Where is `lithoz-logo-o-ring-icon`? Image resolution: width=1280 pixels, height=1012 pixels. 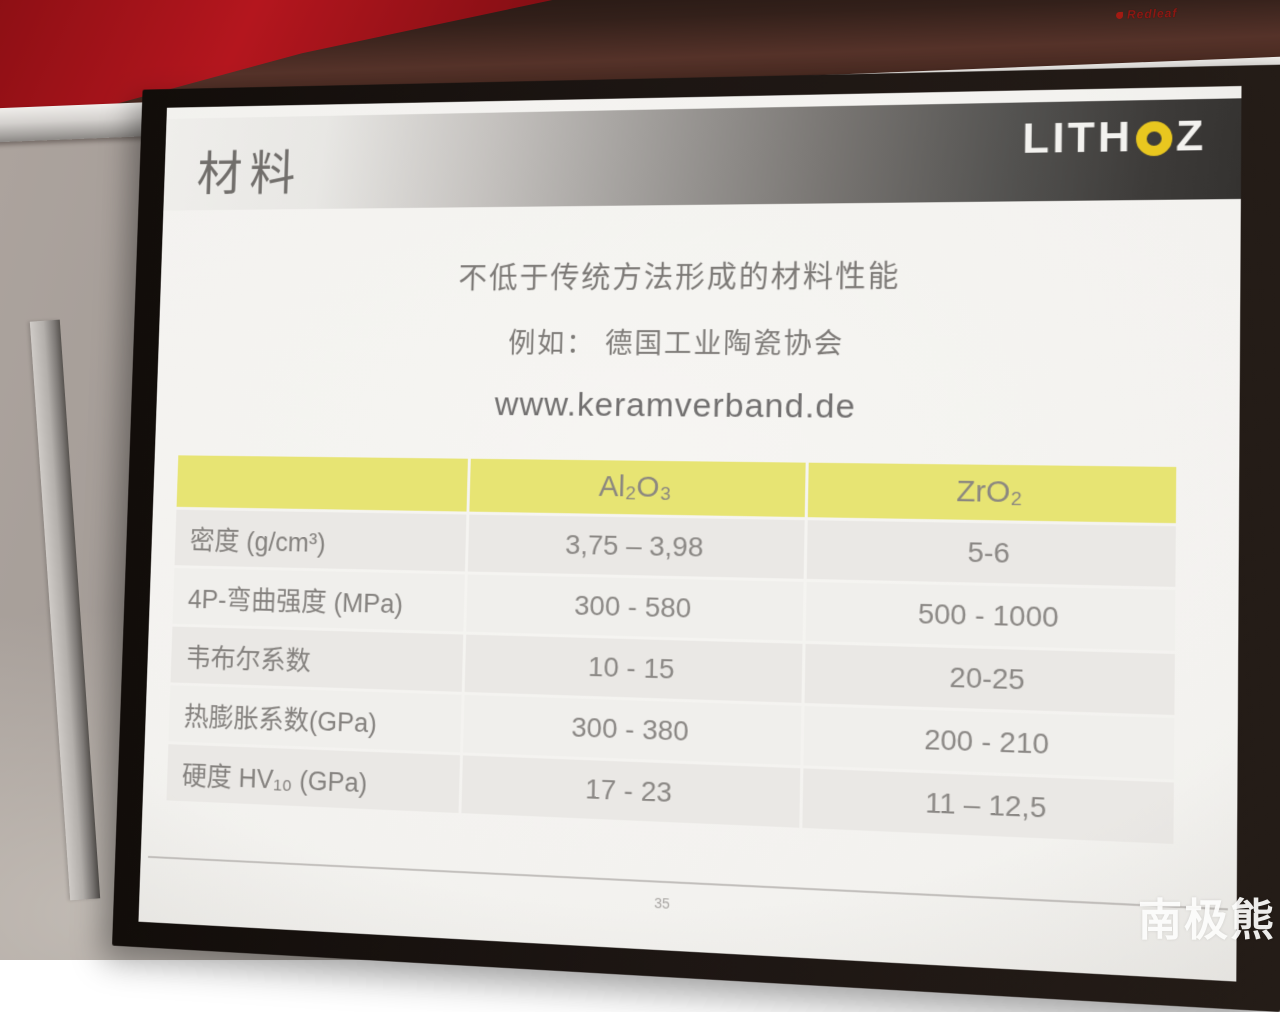 lithoz-logo-o-ring-icon is located at coordinates (1154, 138).